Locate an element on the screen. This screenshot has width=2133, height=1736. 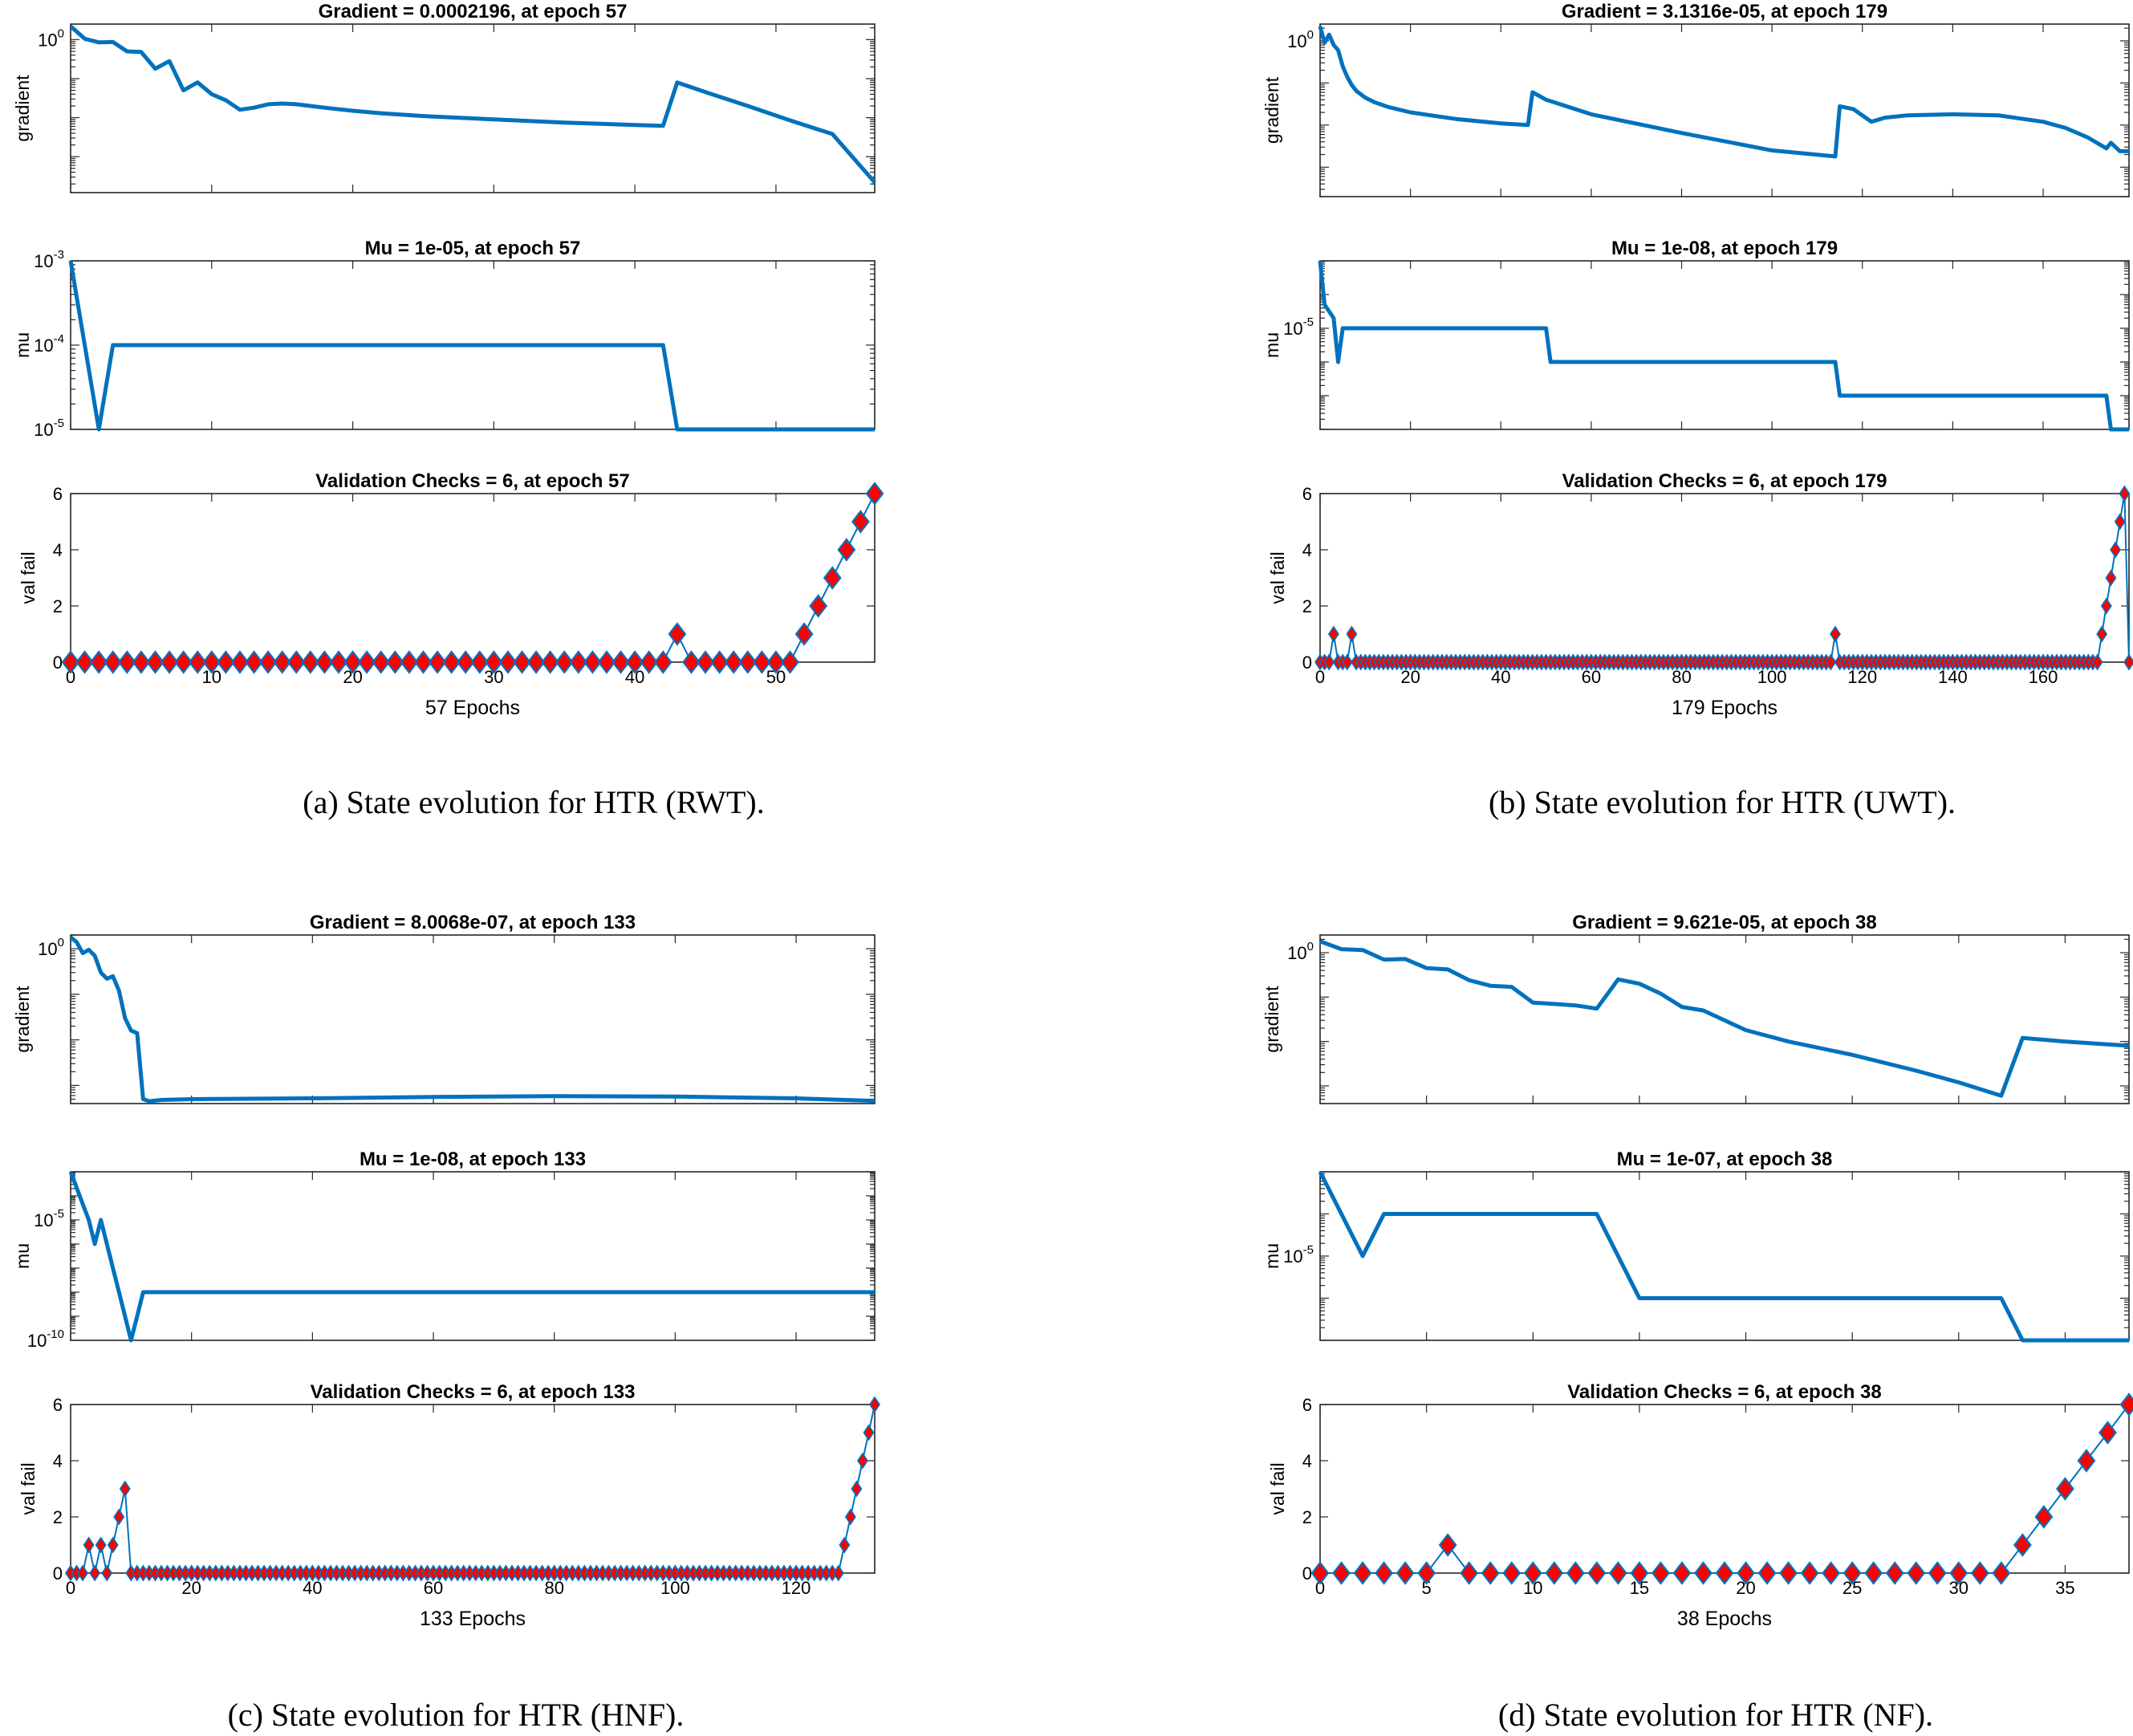
valfail-d-ytick-label: 0 is located at coordinates (1307, 1573).